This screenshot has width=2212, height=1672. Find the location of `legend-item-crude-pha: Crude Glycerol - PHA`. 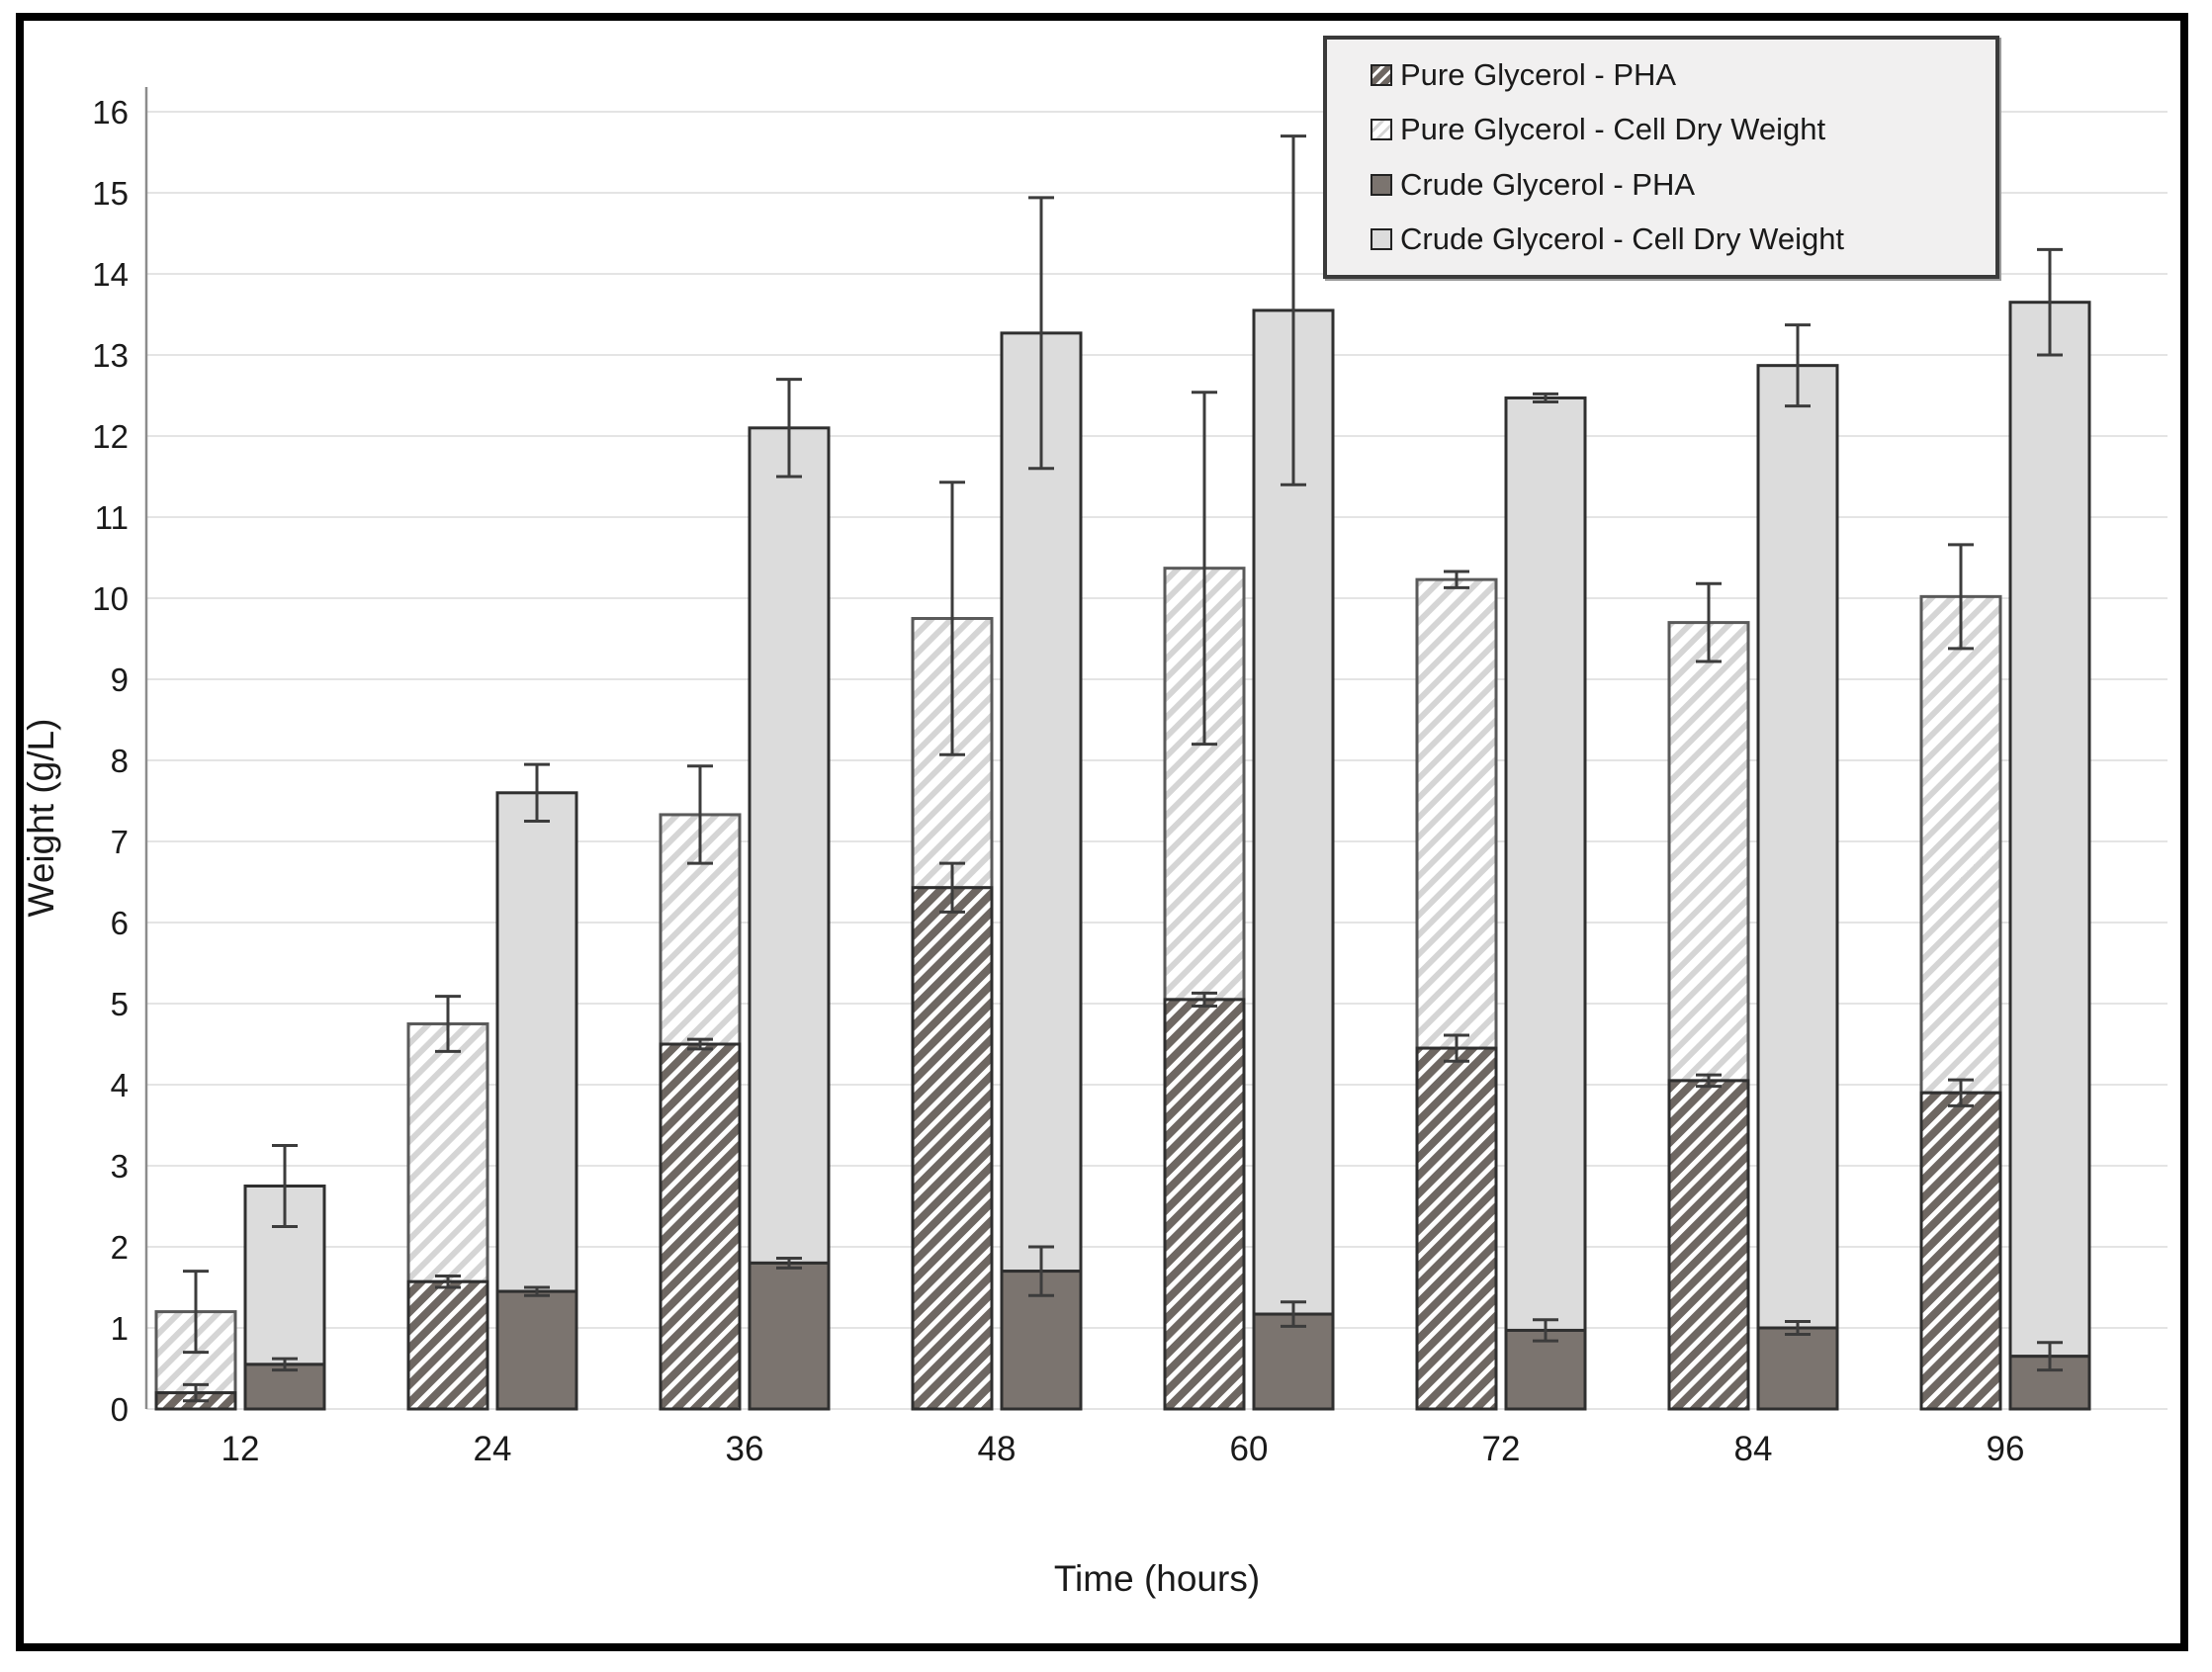

legend-item-crude-pha: Crude Glycerol - PHA is located at coordinates (1683, 185).